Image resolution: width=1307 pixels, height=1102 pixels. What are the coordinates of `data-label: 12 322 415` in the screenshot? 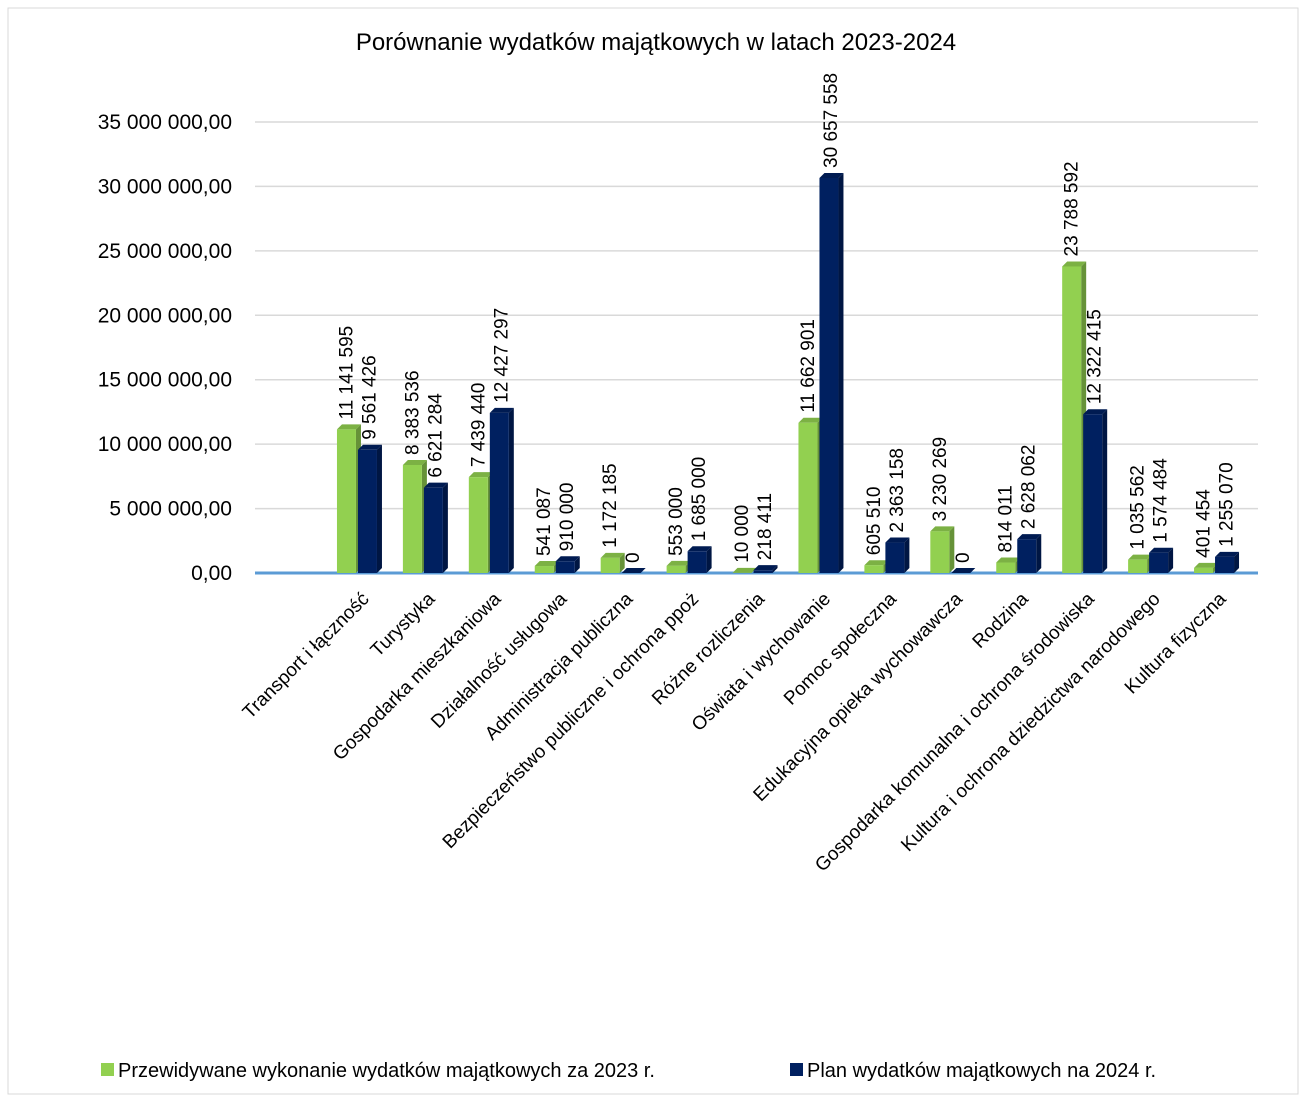 It's located at (1095, 356).